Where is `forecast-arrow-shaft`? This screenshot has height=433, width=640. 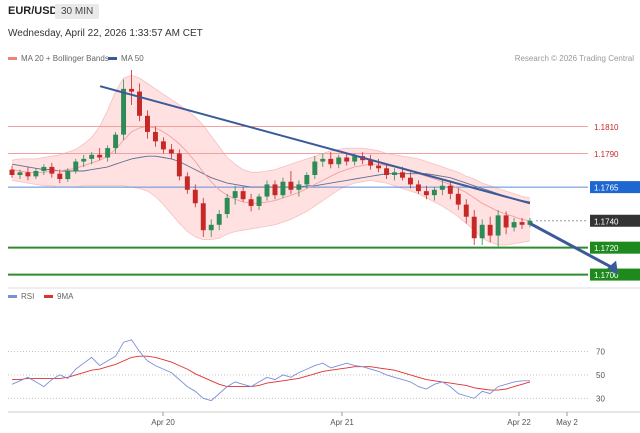 forecast-arrow-shaft is located at coordinates (572, 246).